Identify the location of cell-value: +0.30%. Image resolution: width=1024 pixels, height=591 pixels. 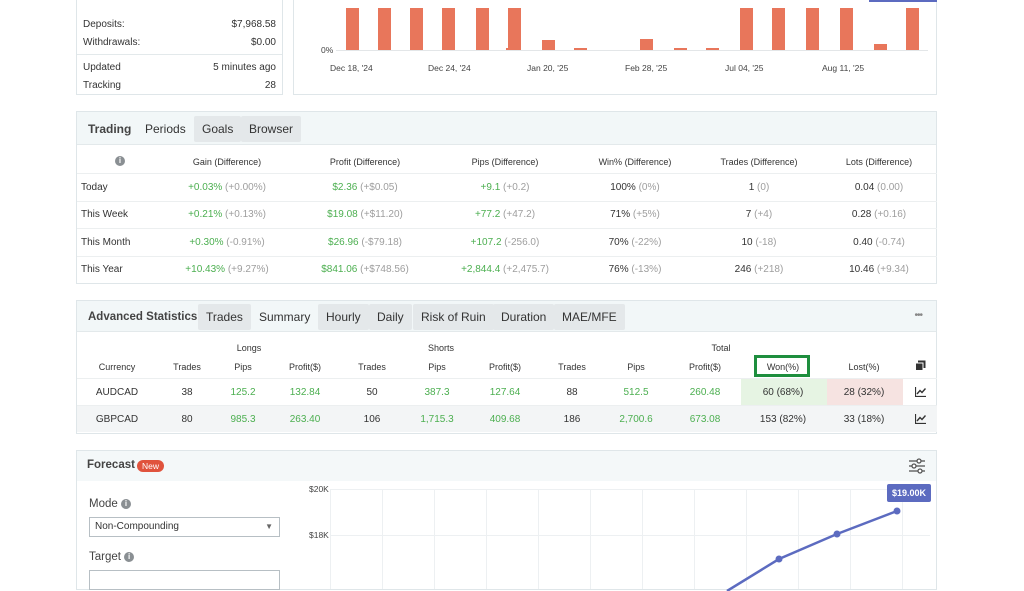
(206, 242).